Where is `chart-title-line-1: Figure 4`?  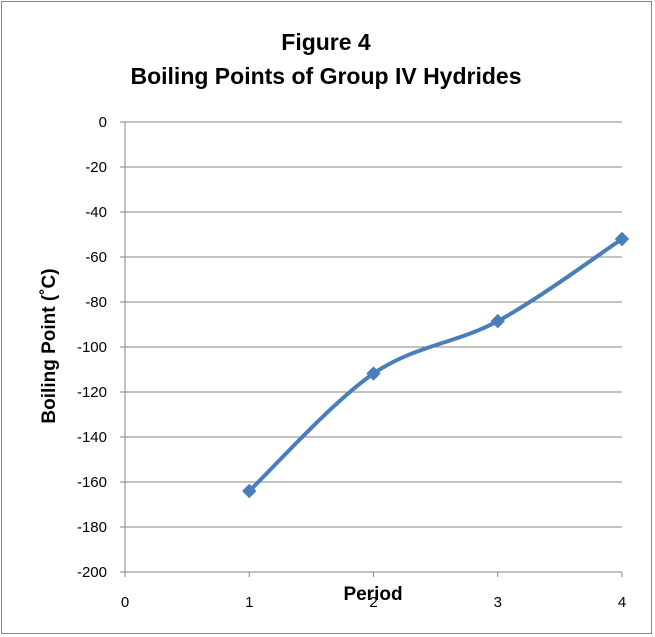 chart-title-line-1: Figure 4 is located at coordinates (326, 42).